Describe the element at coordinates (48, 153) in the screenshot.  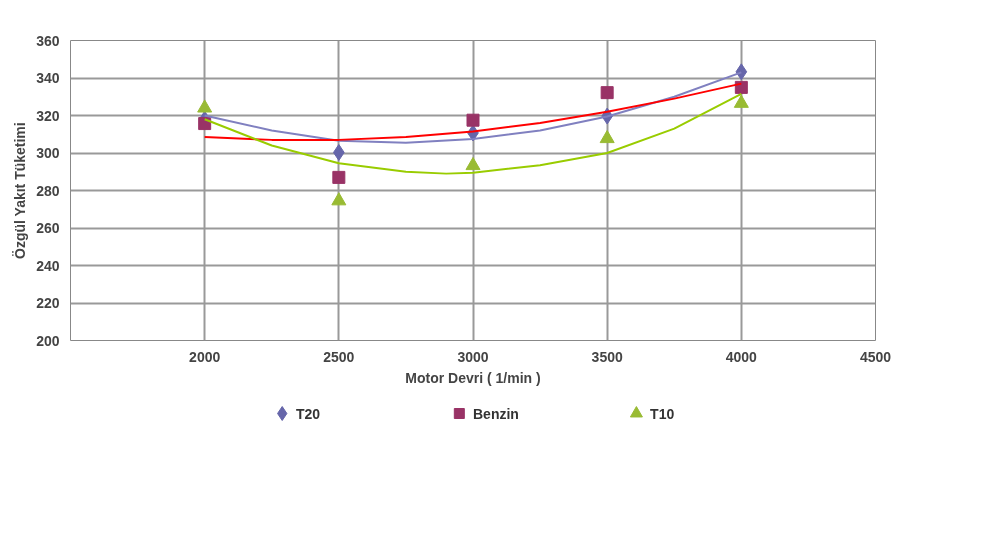
I see `y-tick-label: 300` at that location.